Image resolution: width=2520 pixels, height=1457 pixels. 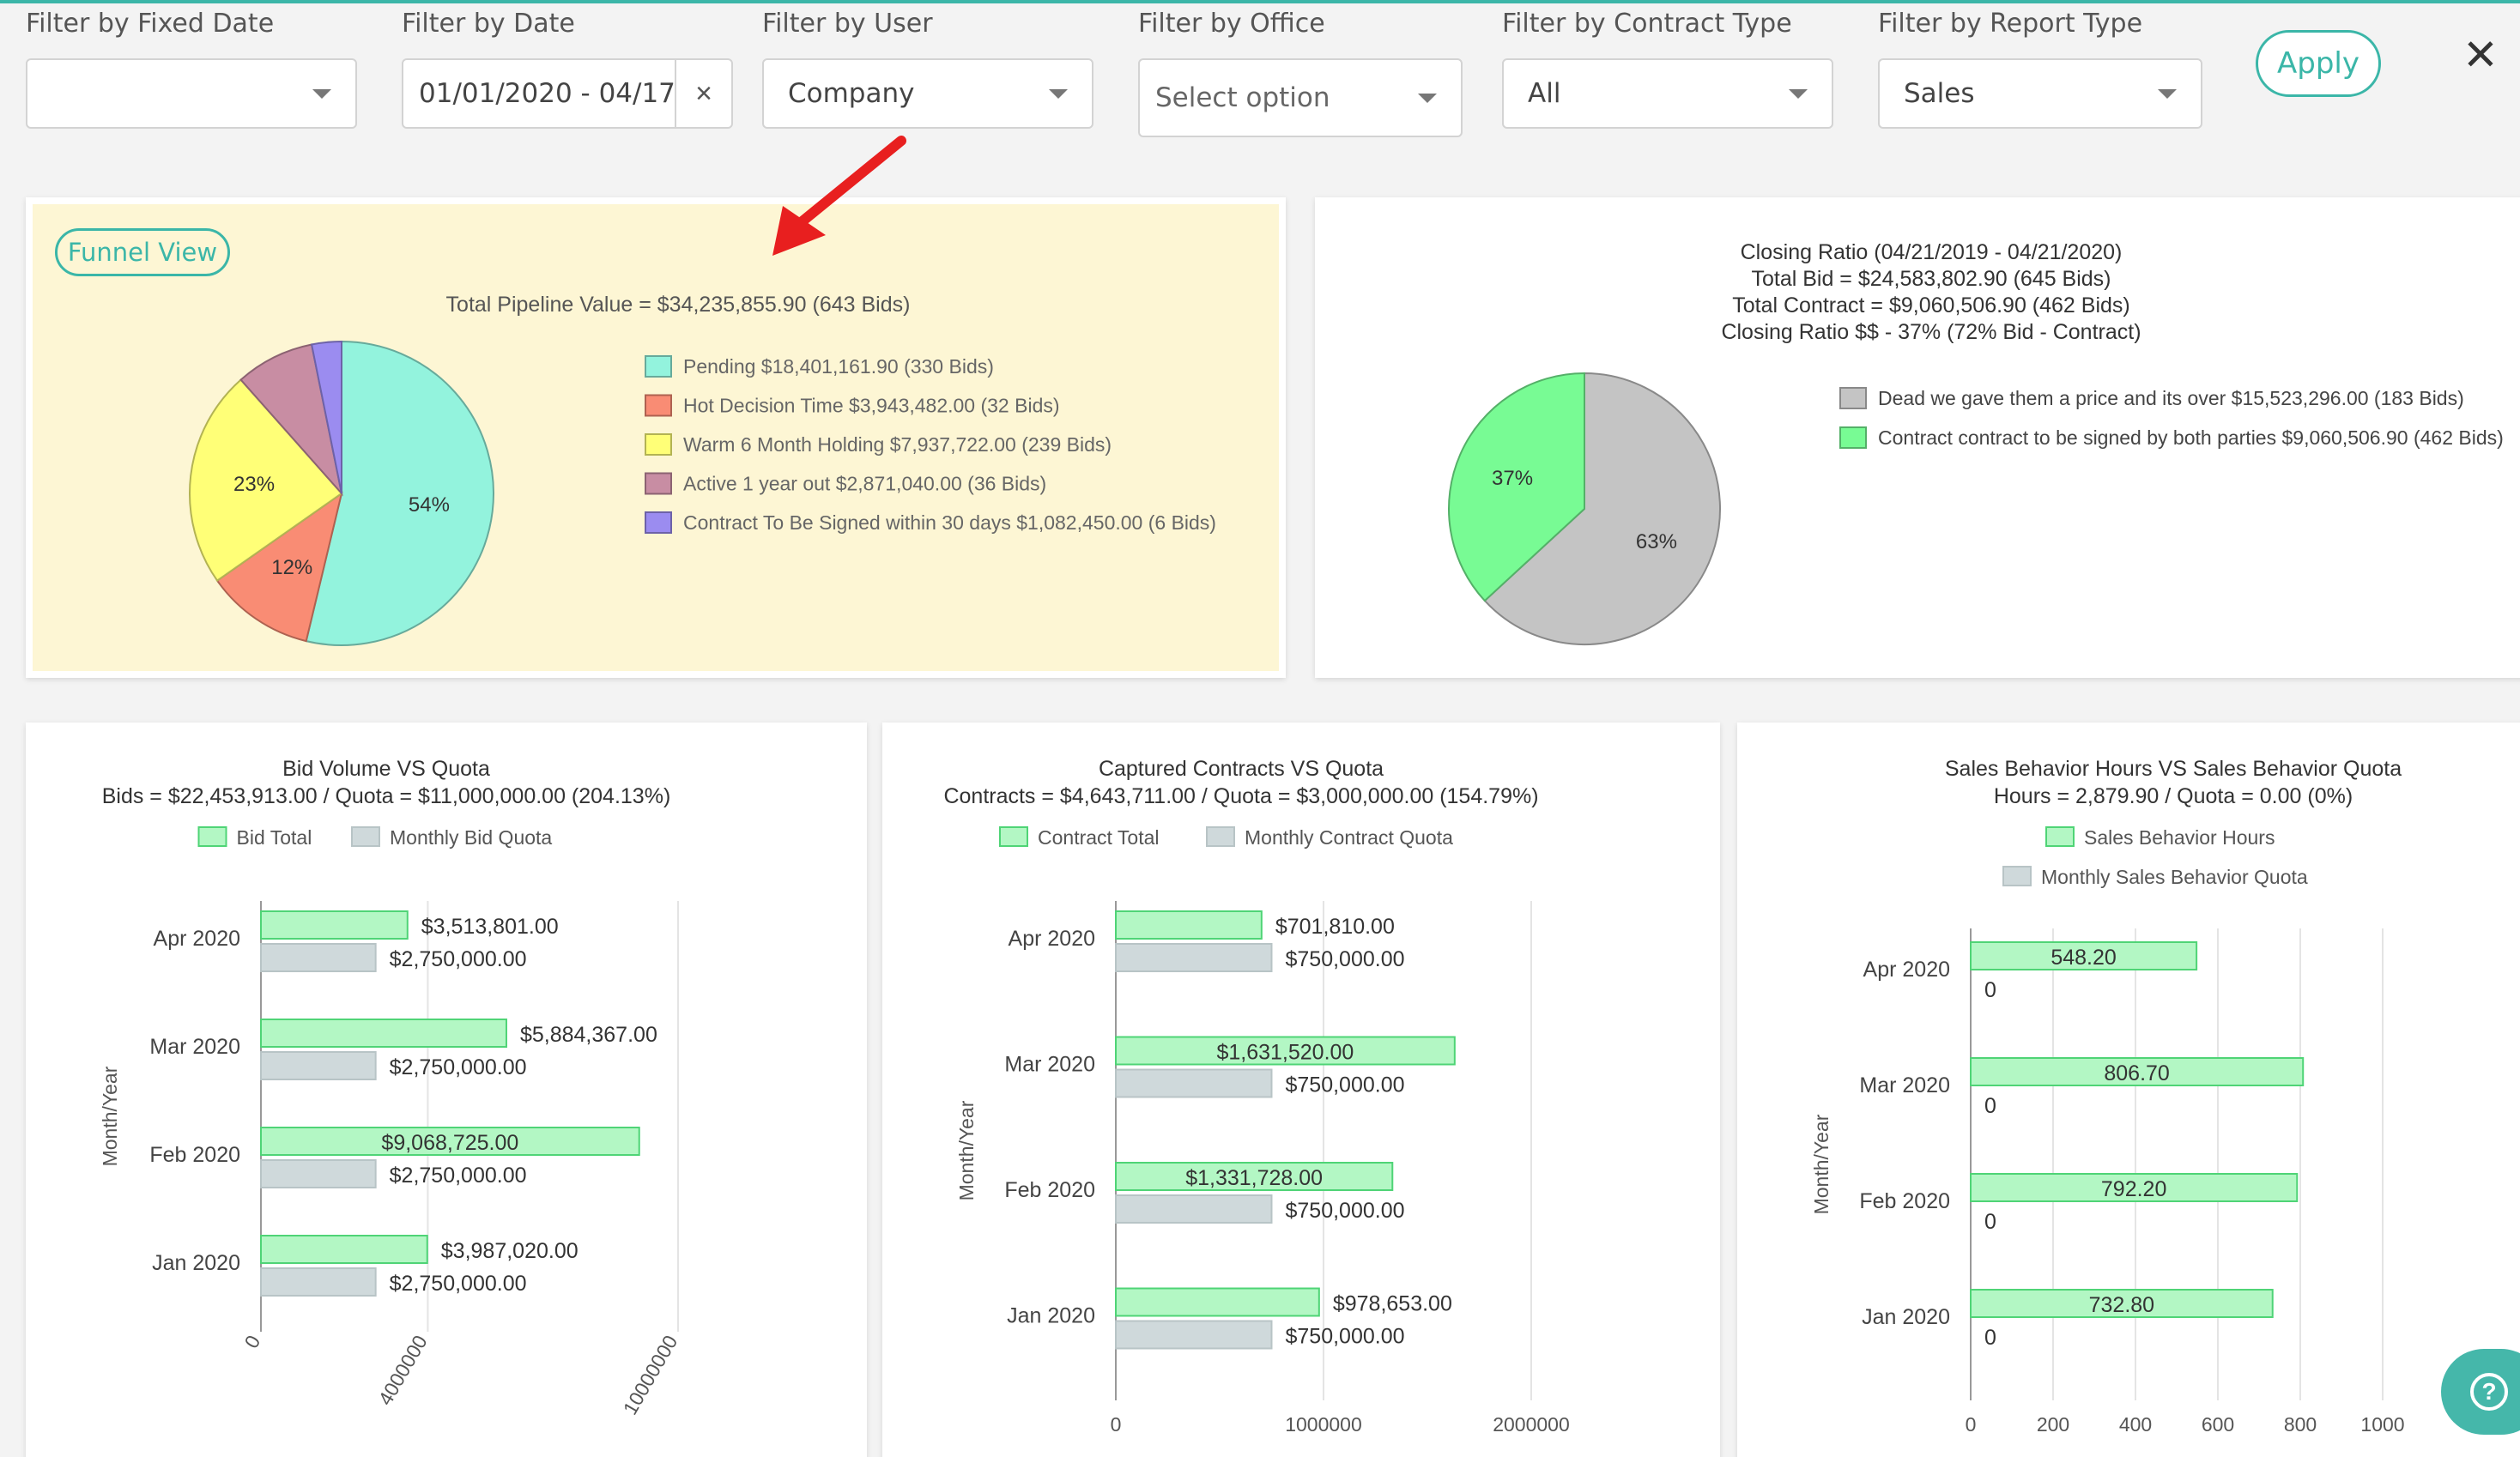 I want to click on bar-value-label: $1,631,520.00, so click(x=1285, y=1053).